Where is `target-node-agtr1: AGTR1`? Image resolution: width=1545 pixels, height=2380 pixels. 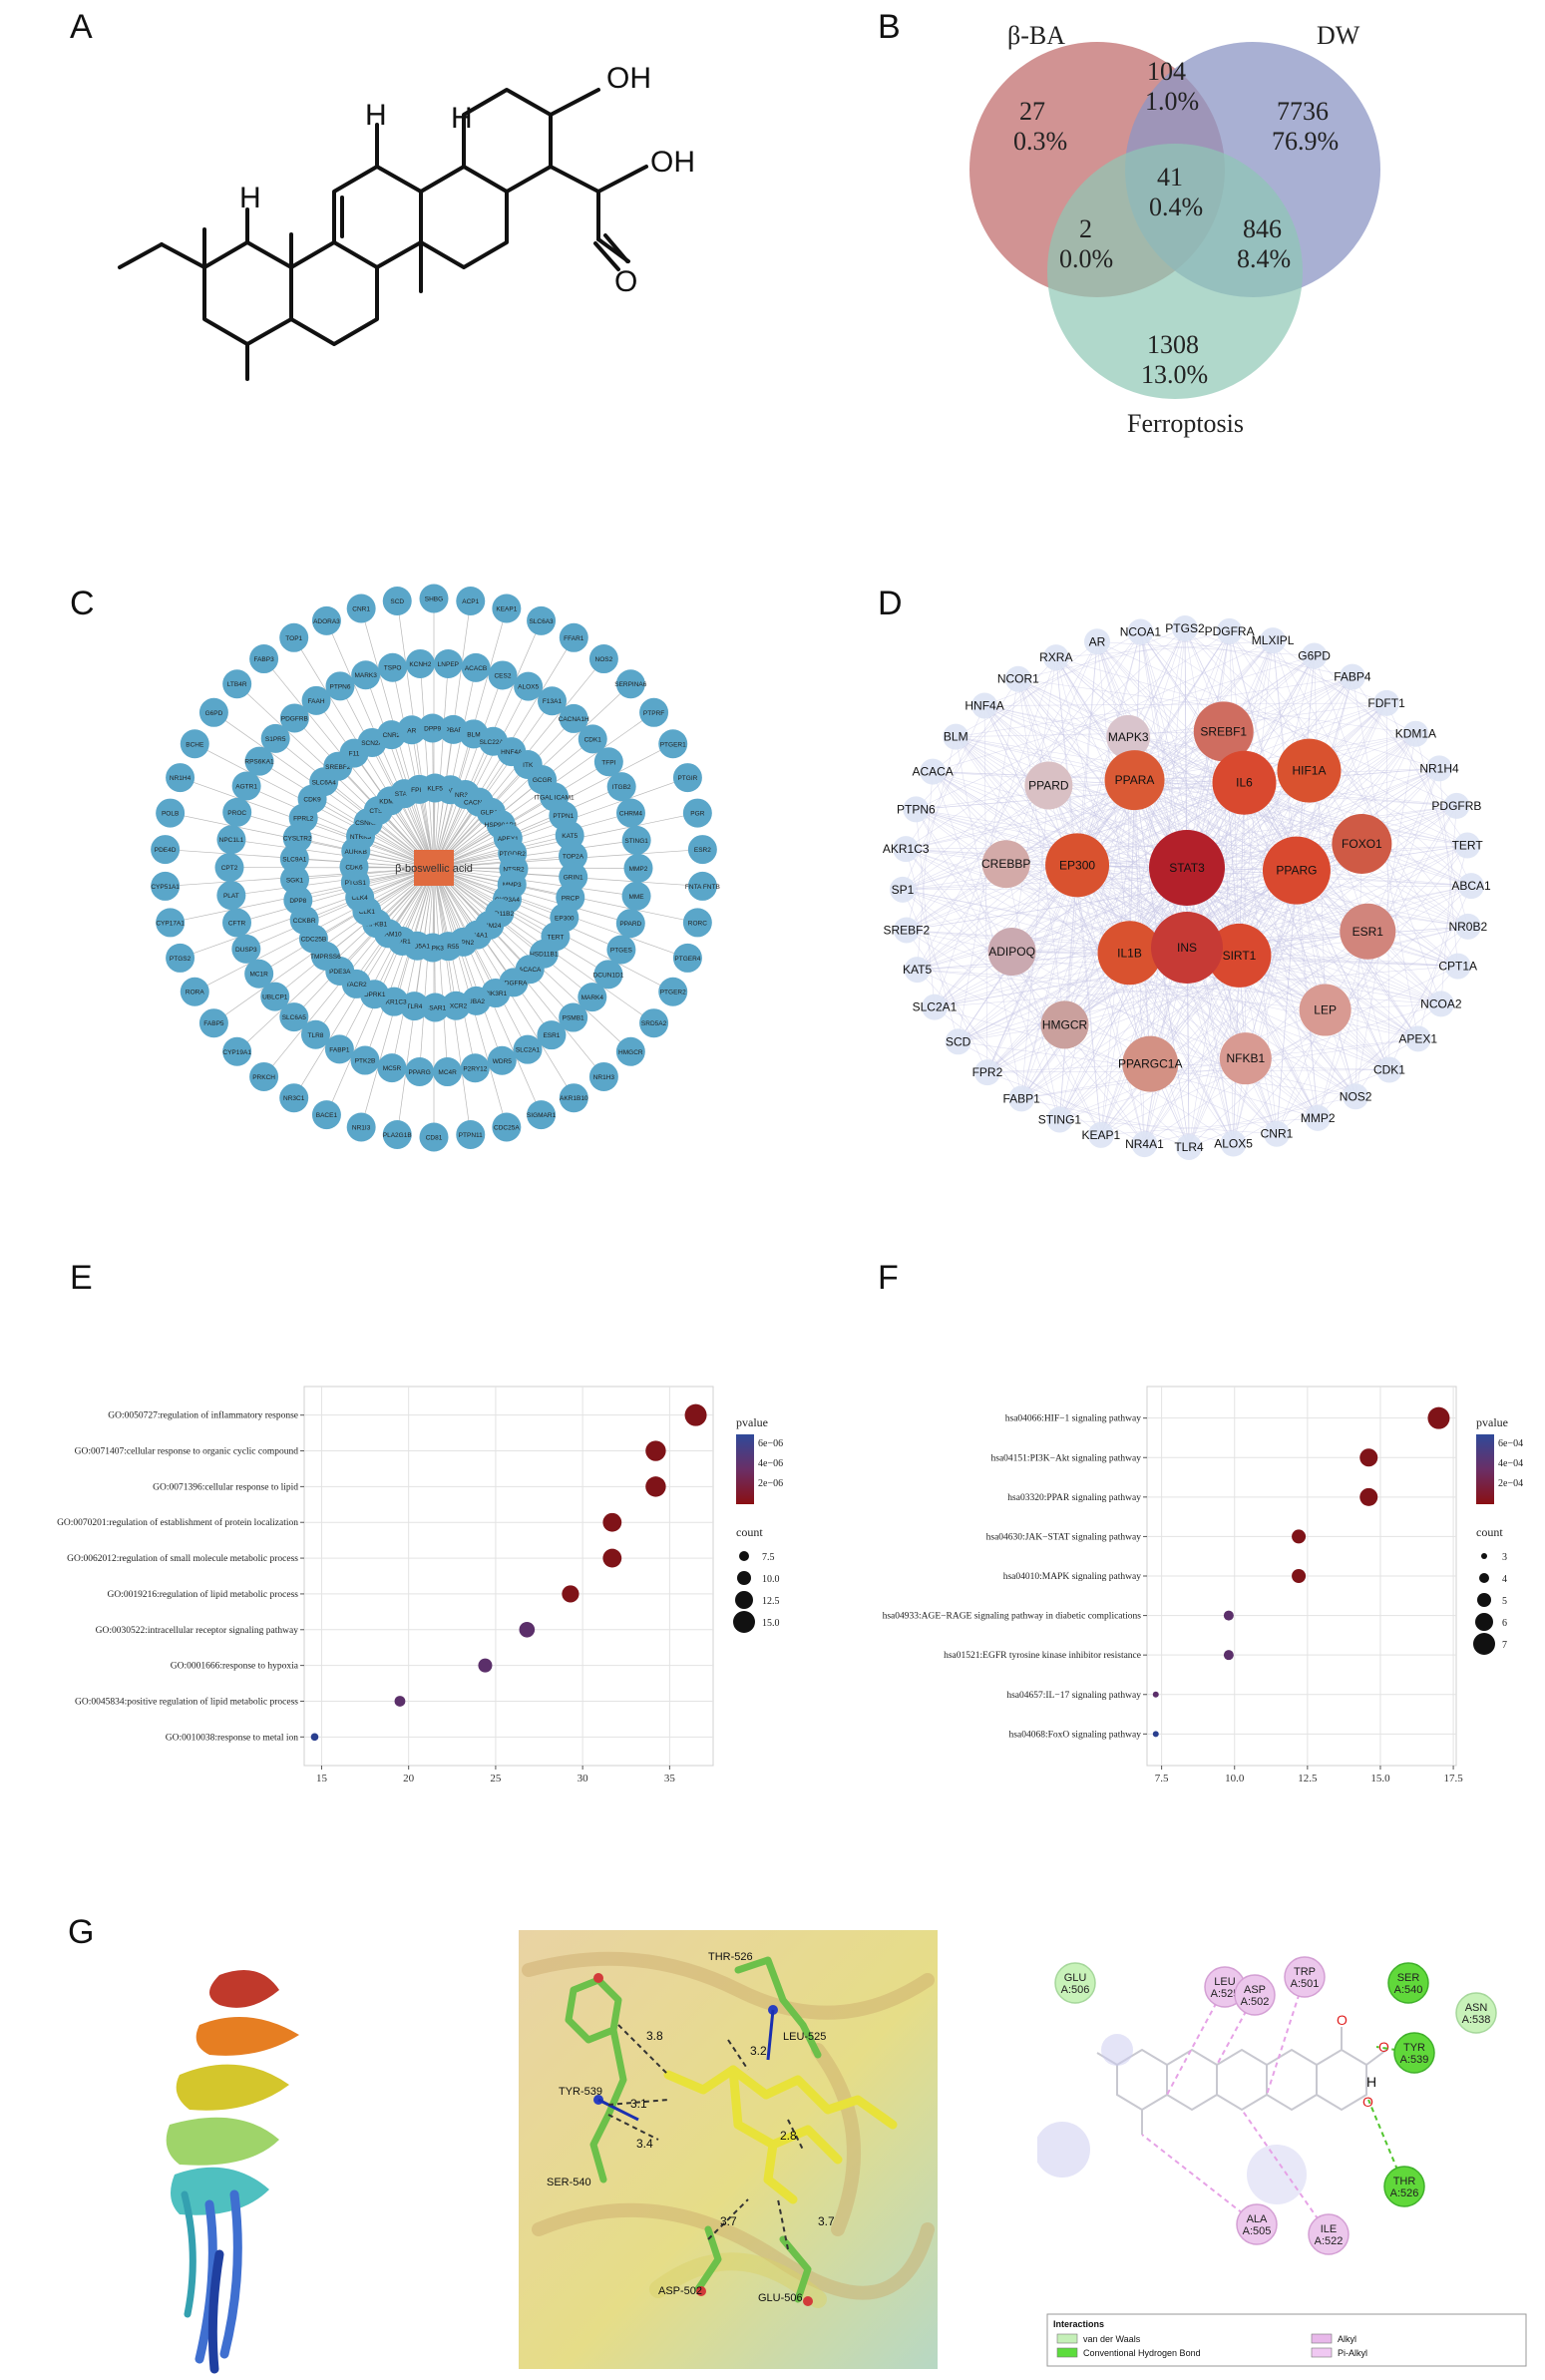
target-node-agtr1: AGTR1 is located at coordinates (246, 786).